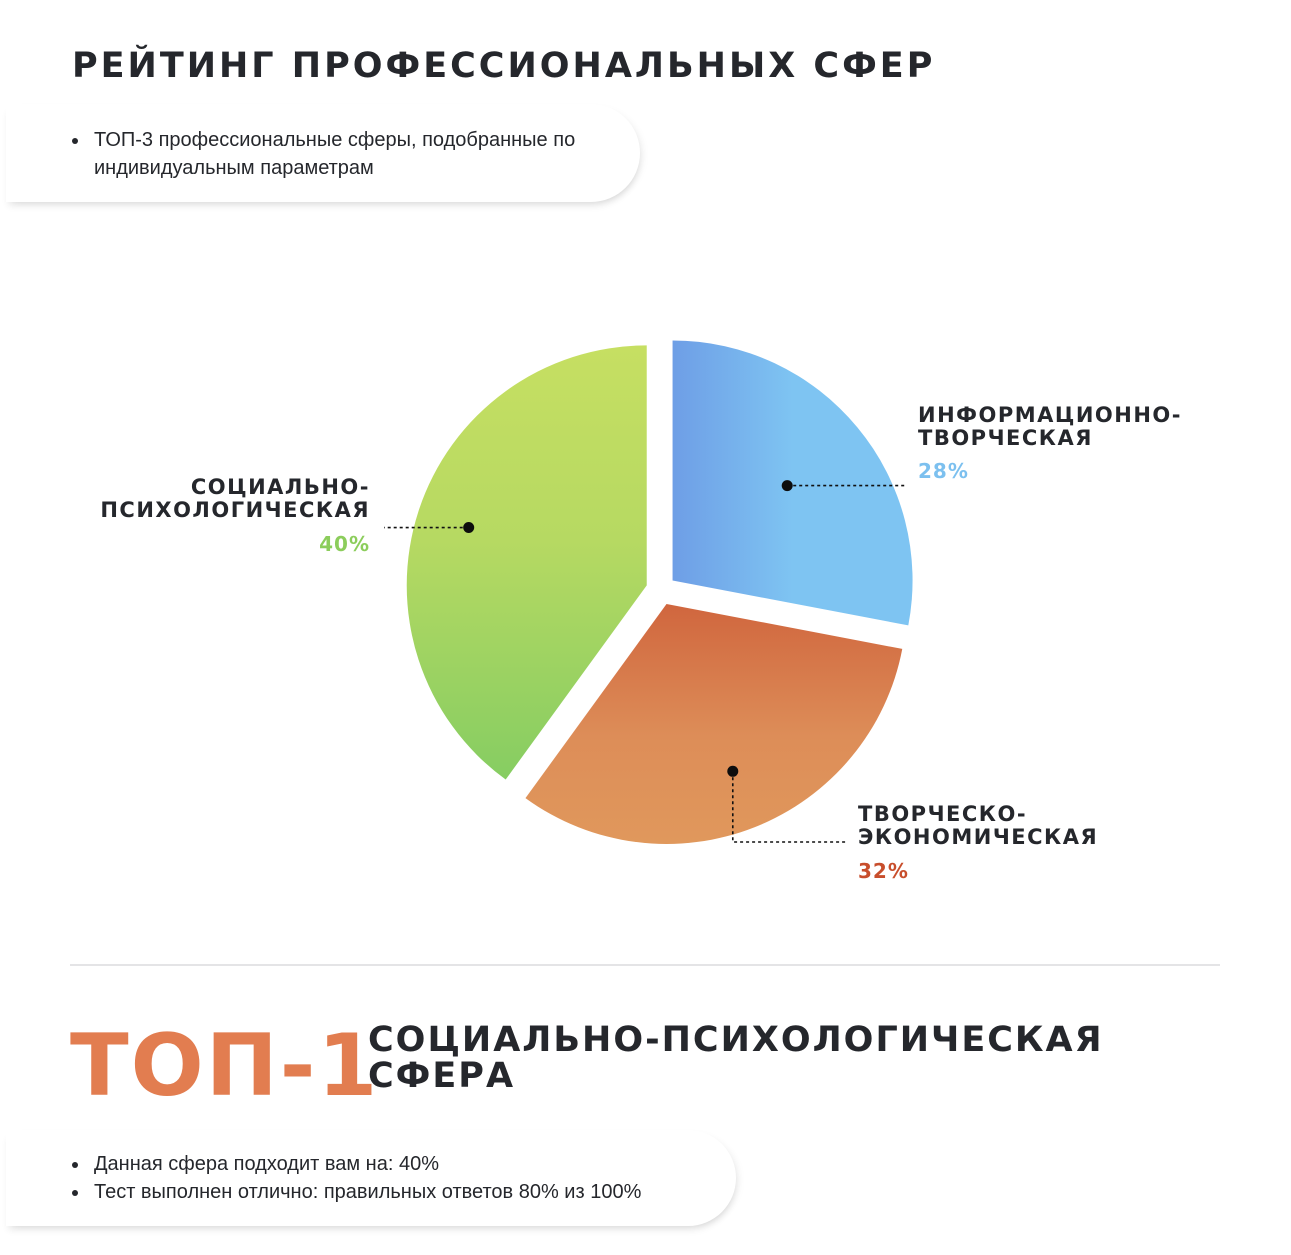 The height and width of the screenshot is (1255, 1291). Describe the element at coordinates (883, 871) in the screenshot. I see `slice-value-creative-econ: 32%` at that location.